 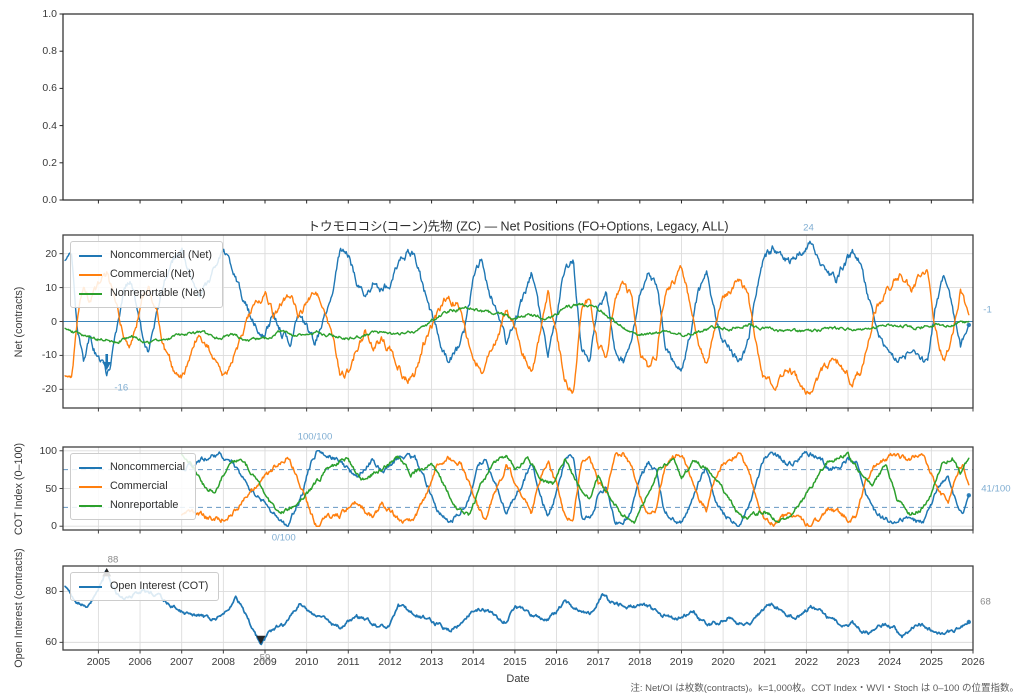 I want to click on legend-label: Noncommercial (Net), so click(x=161, y=255).